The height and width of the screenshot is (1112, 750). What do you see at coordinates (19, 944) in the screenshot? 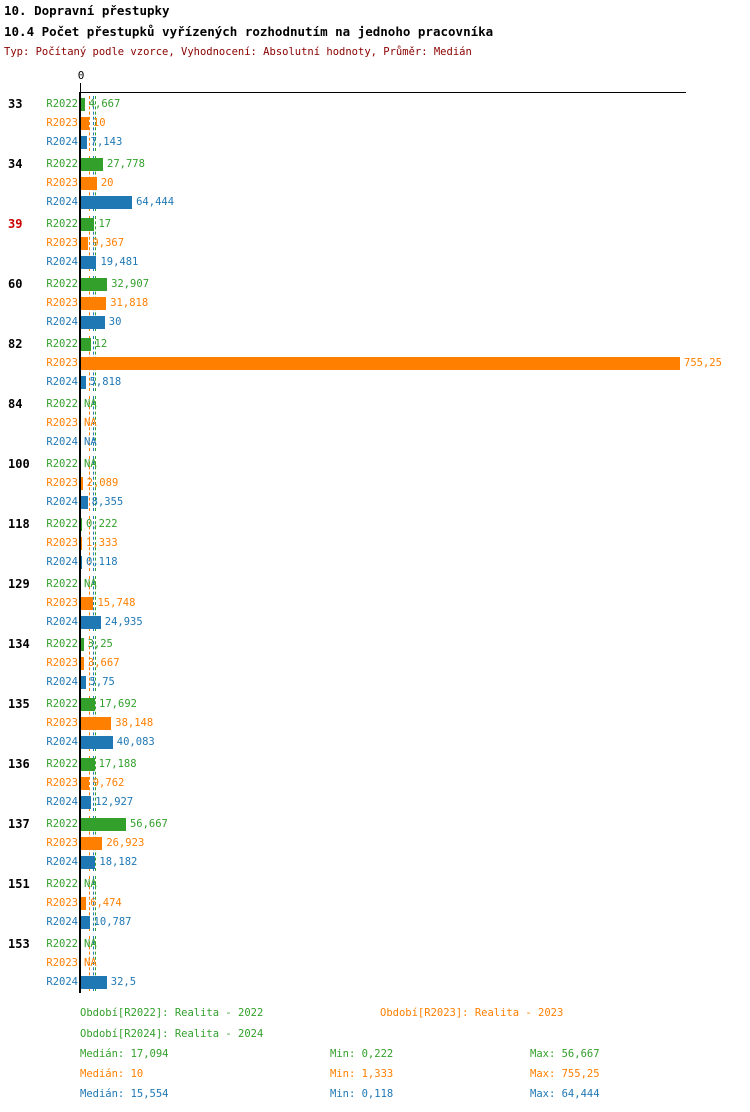
I see `group-label-153: 153` at bounding box center [19, 944].